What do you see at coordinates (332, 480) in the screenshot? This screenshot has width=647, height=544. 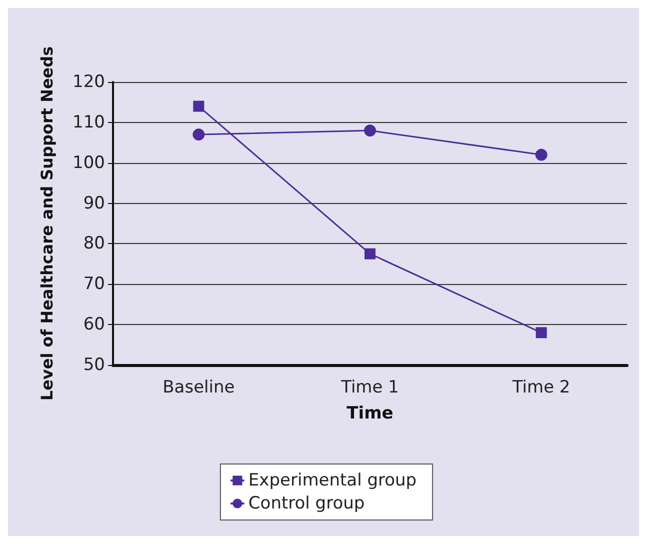 I see `legend-label: Experimental group` at bounding box center [332, 480].